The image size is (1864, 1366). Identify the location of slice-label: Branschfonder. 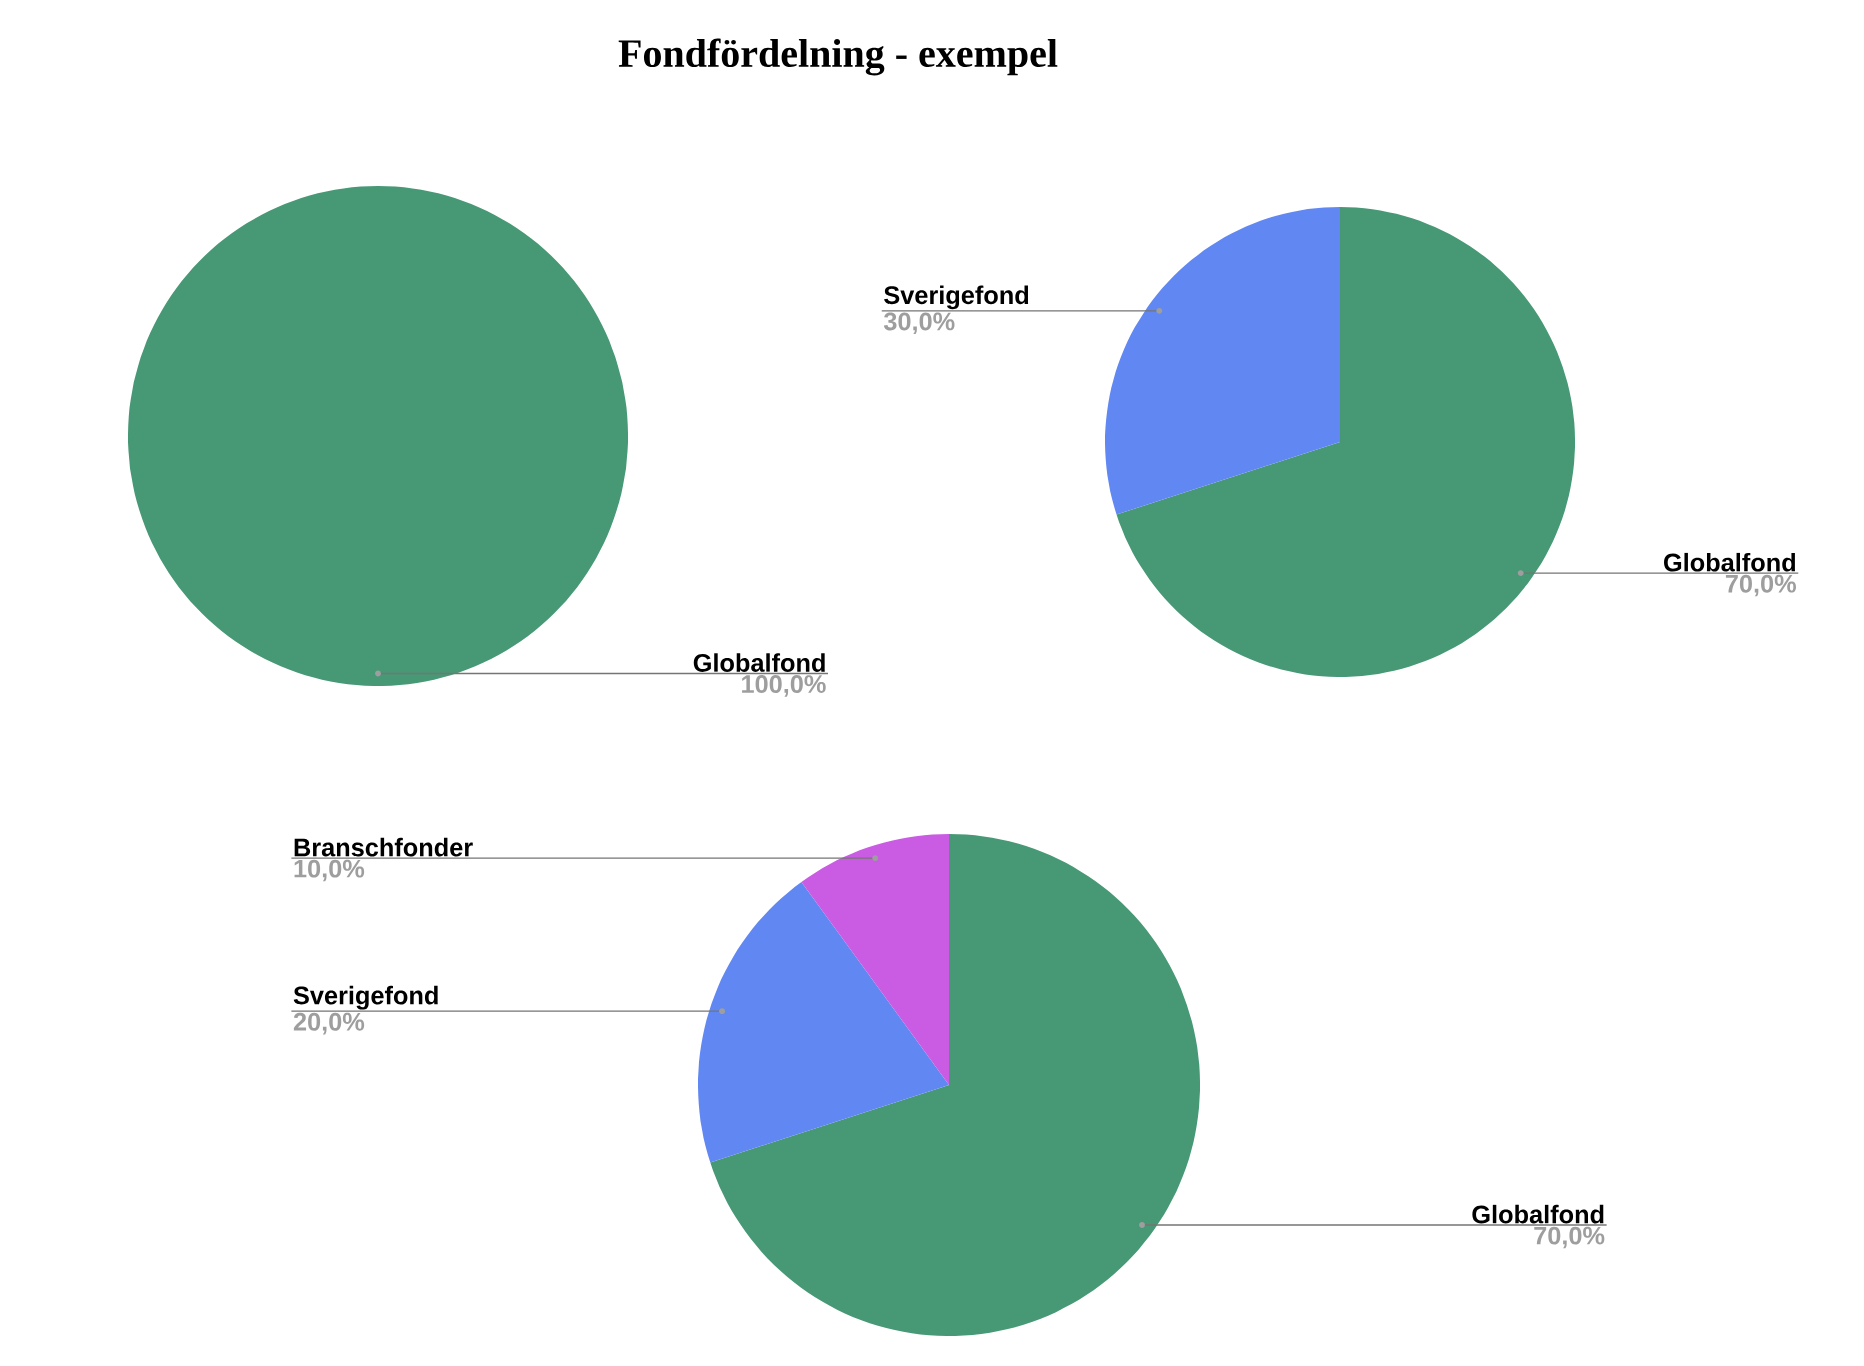
(383, 847).